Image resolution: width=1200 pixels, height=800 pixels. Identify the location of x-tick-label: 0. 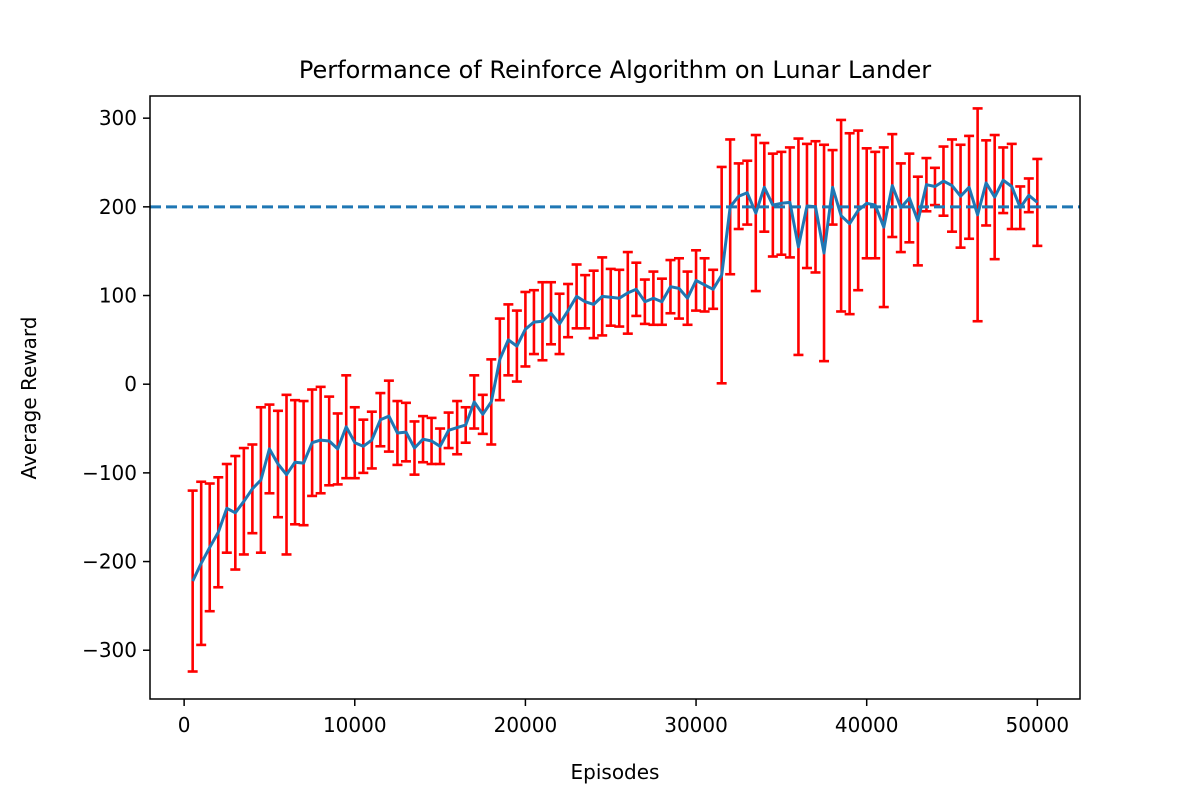
(184, 725).